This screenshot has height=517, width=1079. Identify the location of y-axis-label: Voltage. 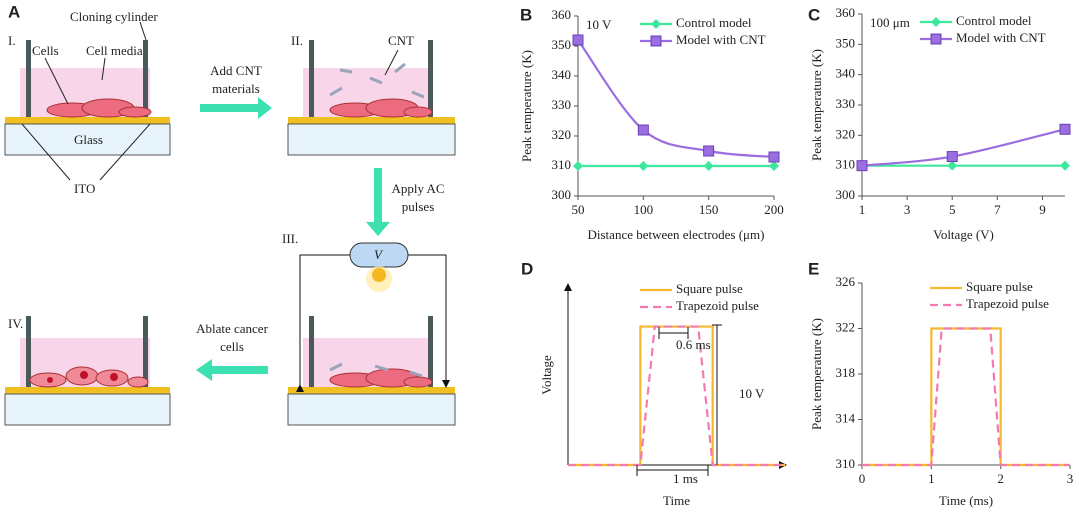
(546, 375).